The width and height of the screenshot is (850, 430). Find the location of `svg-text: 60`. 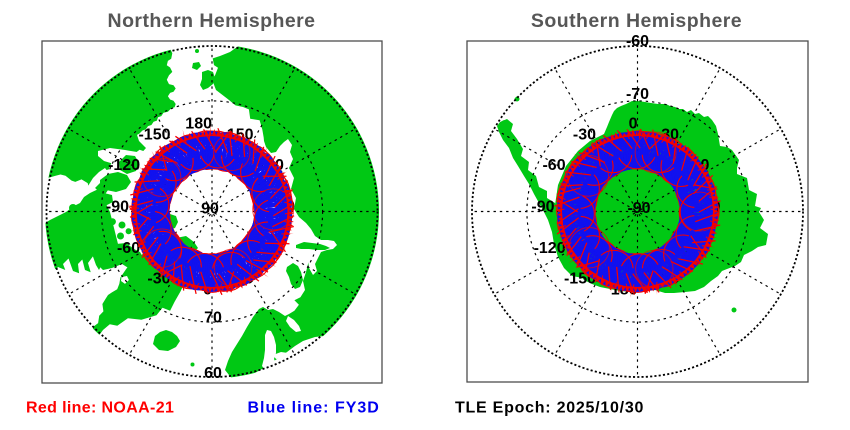

svg-text: 60 is located at coordinates (213, 373).